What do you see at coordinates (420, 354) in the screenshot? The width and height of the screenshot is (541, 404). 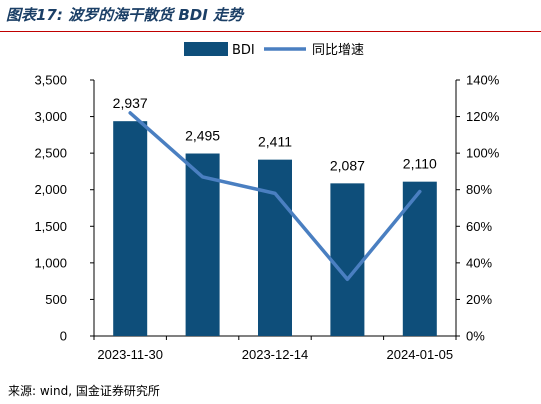 I see `x-tick-label: 2024-01-05` at bounding box center [420, 354].